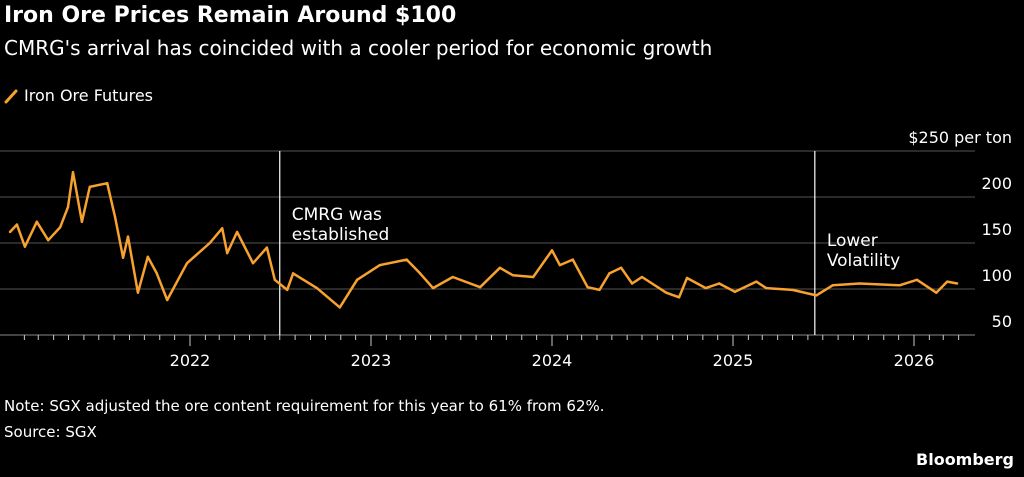  What do you see at coordinates (852, 241) in the screenshot?
I see `annotation-label: Lower` at bounding box center [852, 241].